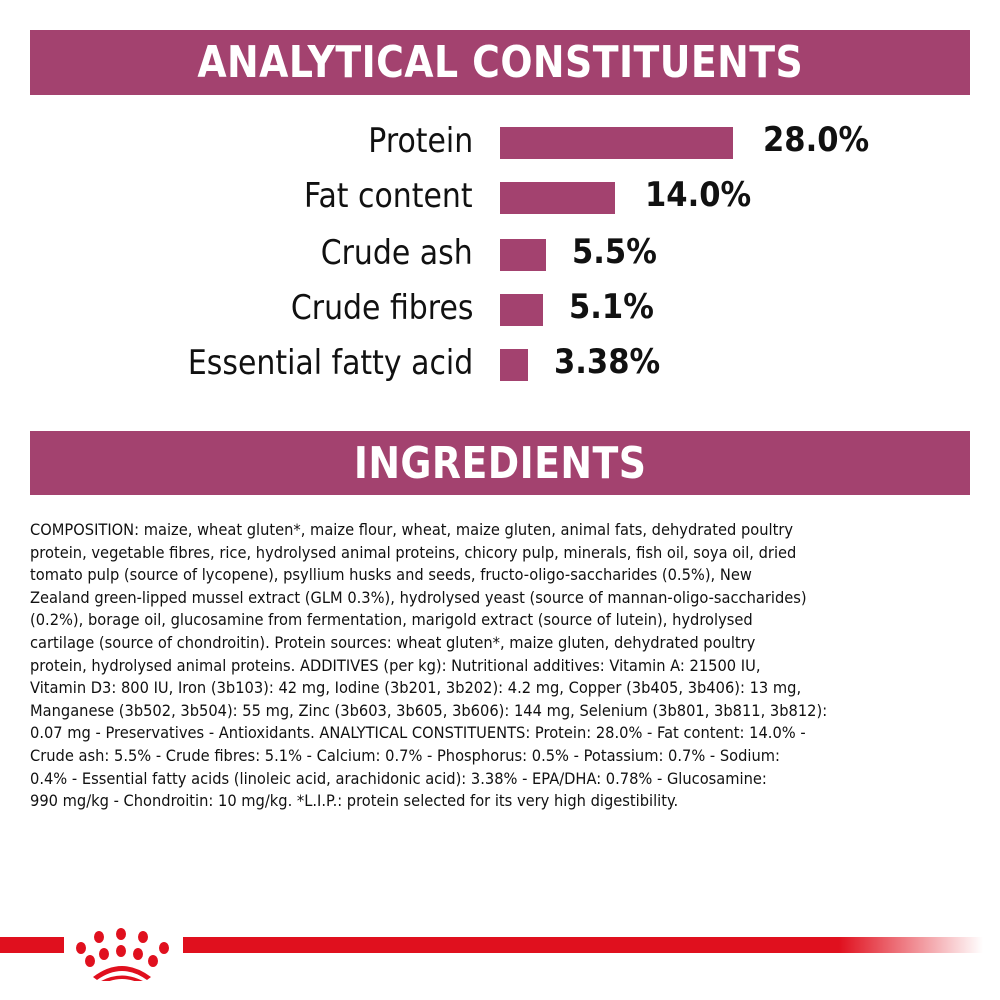  Describe the element at coordinates (816, 140) in the screenshot. I see `bar-value: 28.0%` at that location.